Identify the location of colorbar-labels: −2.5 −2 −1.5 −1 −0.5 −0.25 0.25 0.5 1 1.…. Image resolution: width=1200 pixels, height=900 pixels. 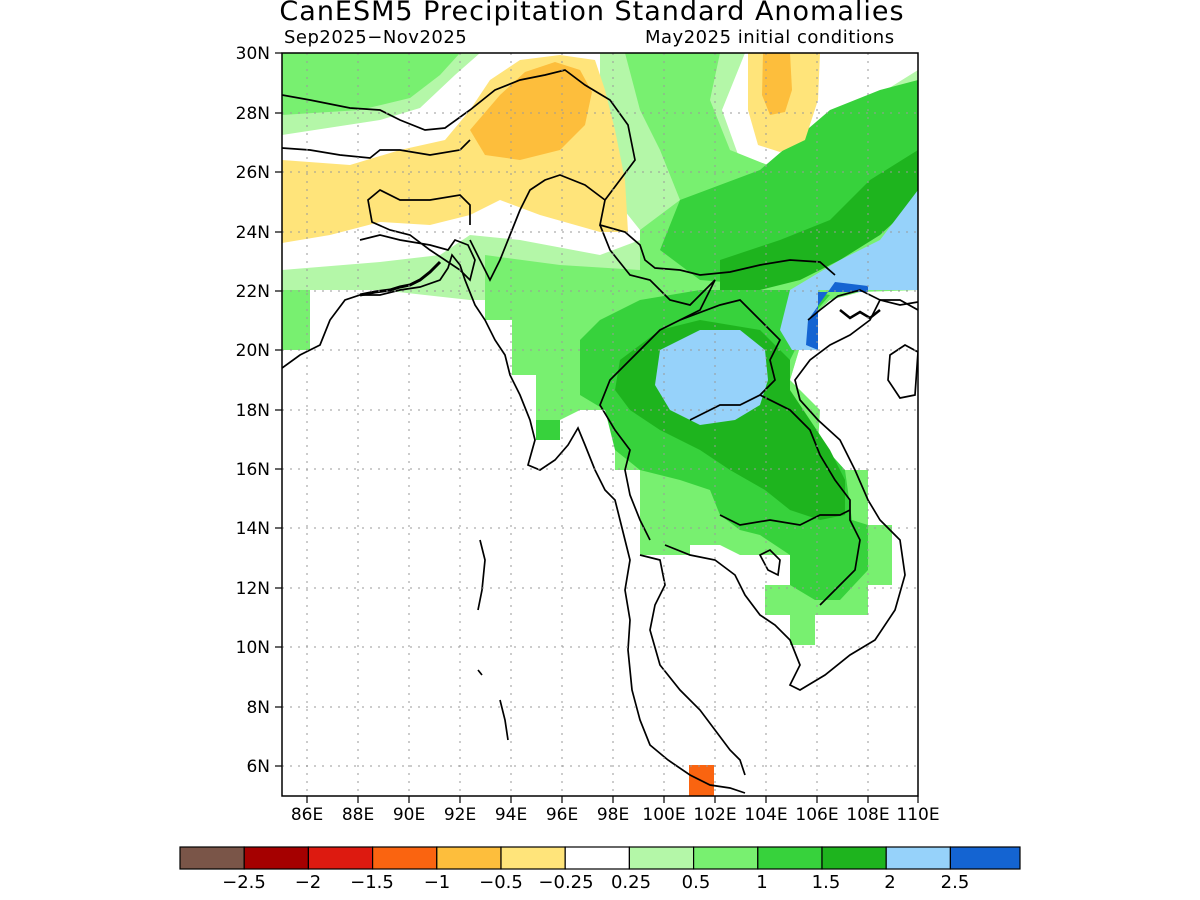
(595, 882).